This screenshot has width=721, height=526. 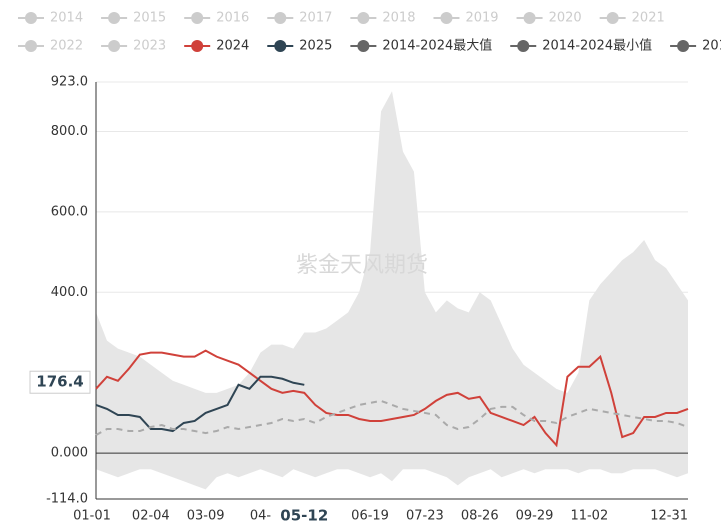 What do you see at coordinates (69, 211) in the screenshot?
I see `y-tick-label: 600.0` at bounding box center [69, 211].